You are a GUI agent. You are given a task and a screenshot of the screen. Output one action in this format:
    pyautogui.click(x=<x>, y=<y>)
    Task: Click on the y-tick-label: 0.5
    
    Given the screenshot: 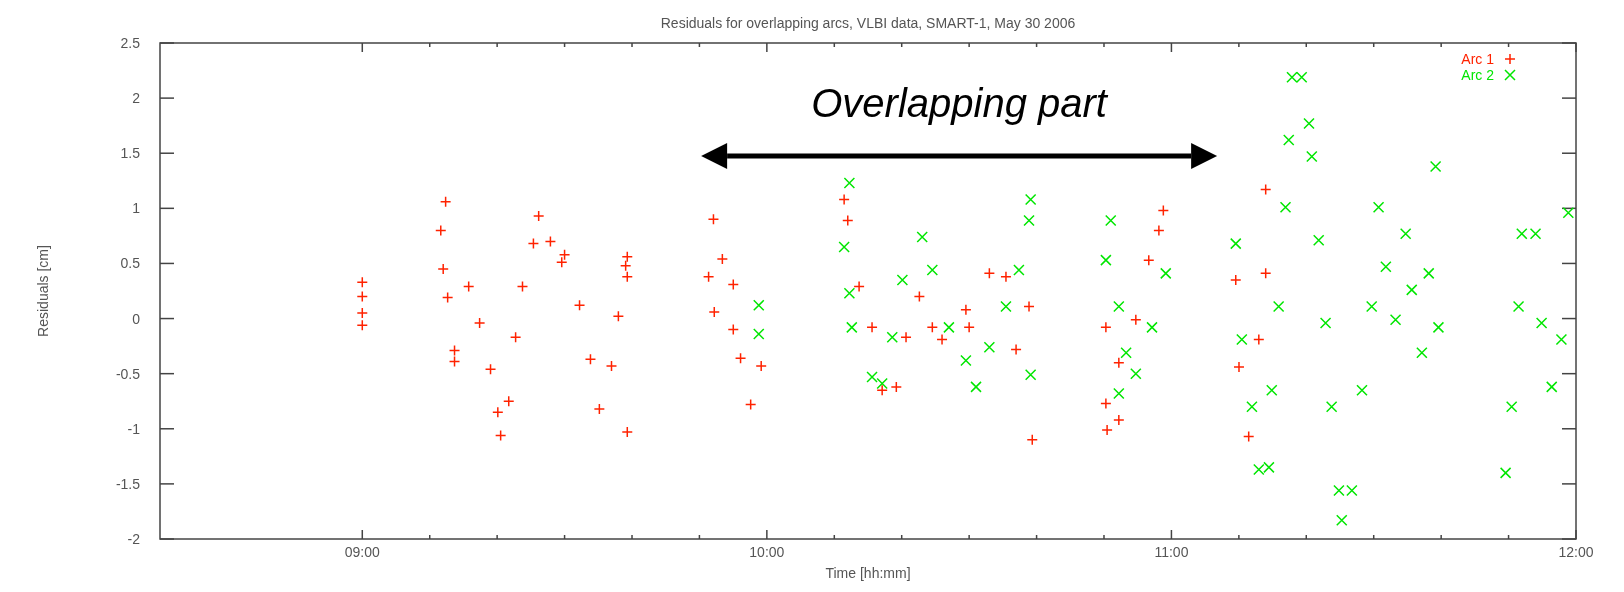 What is the action you would take?
    pyautogui.click(x=130, y=263)
    